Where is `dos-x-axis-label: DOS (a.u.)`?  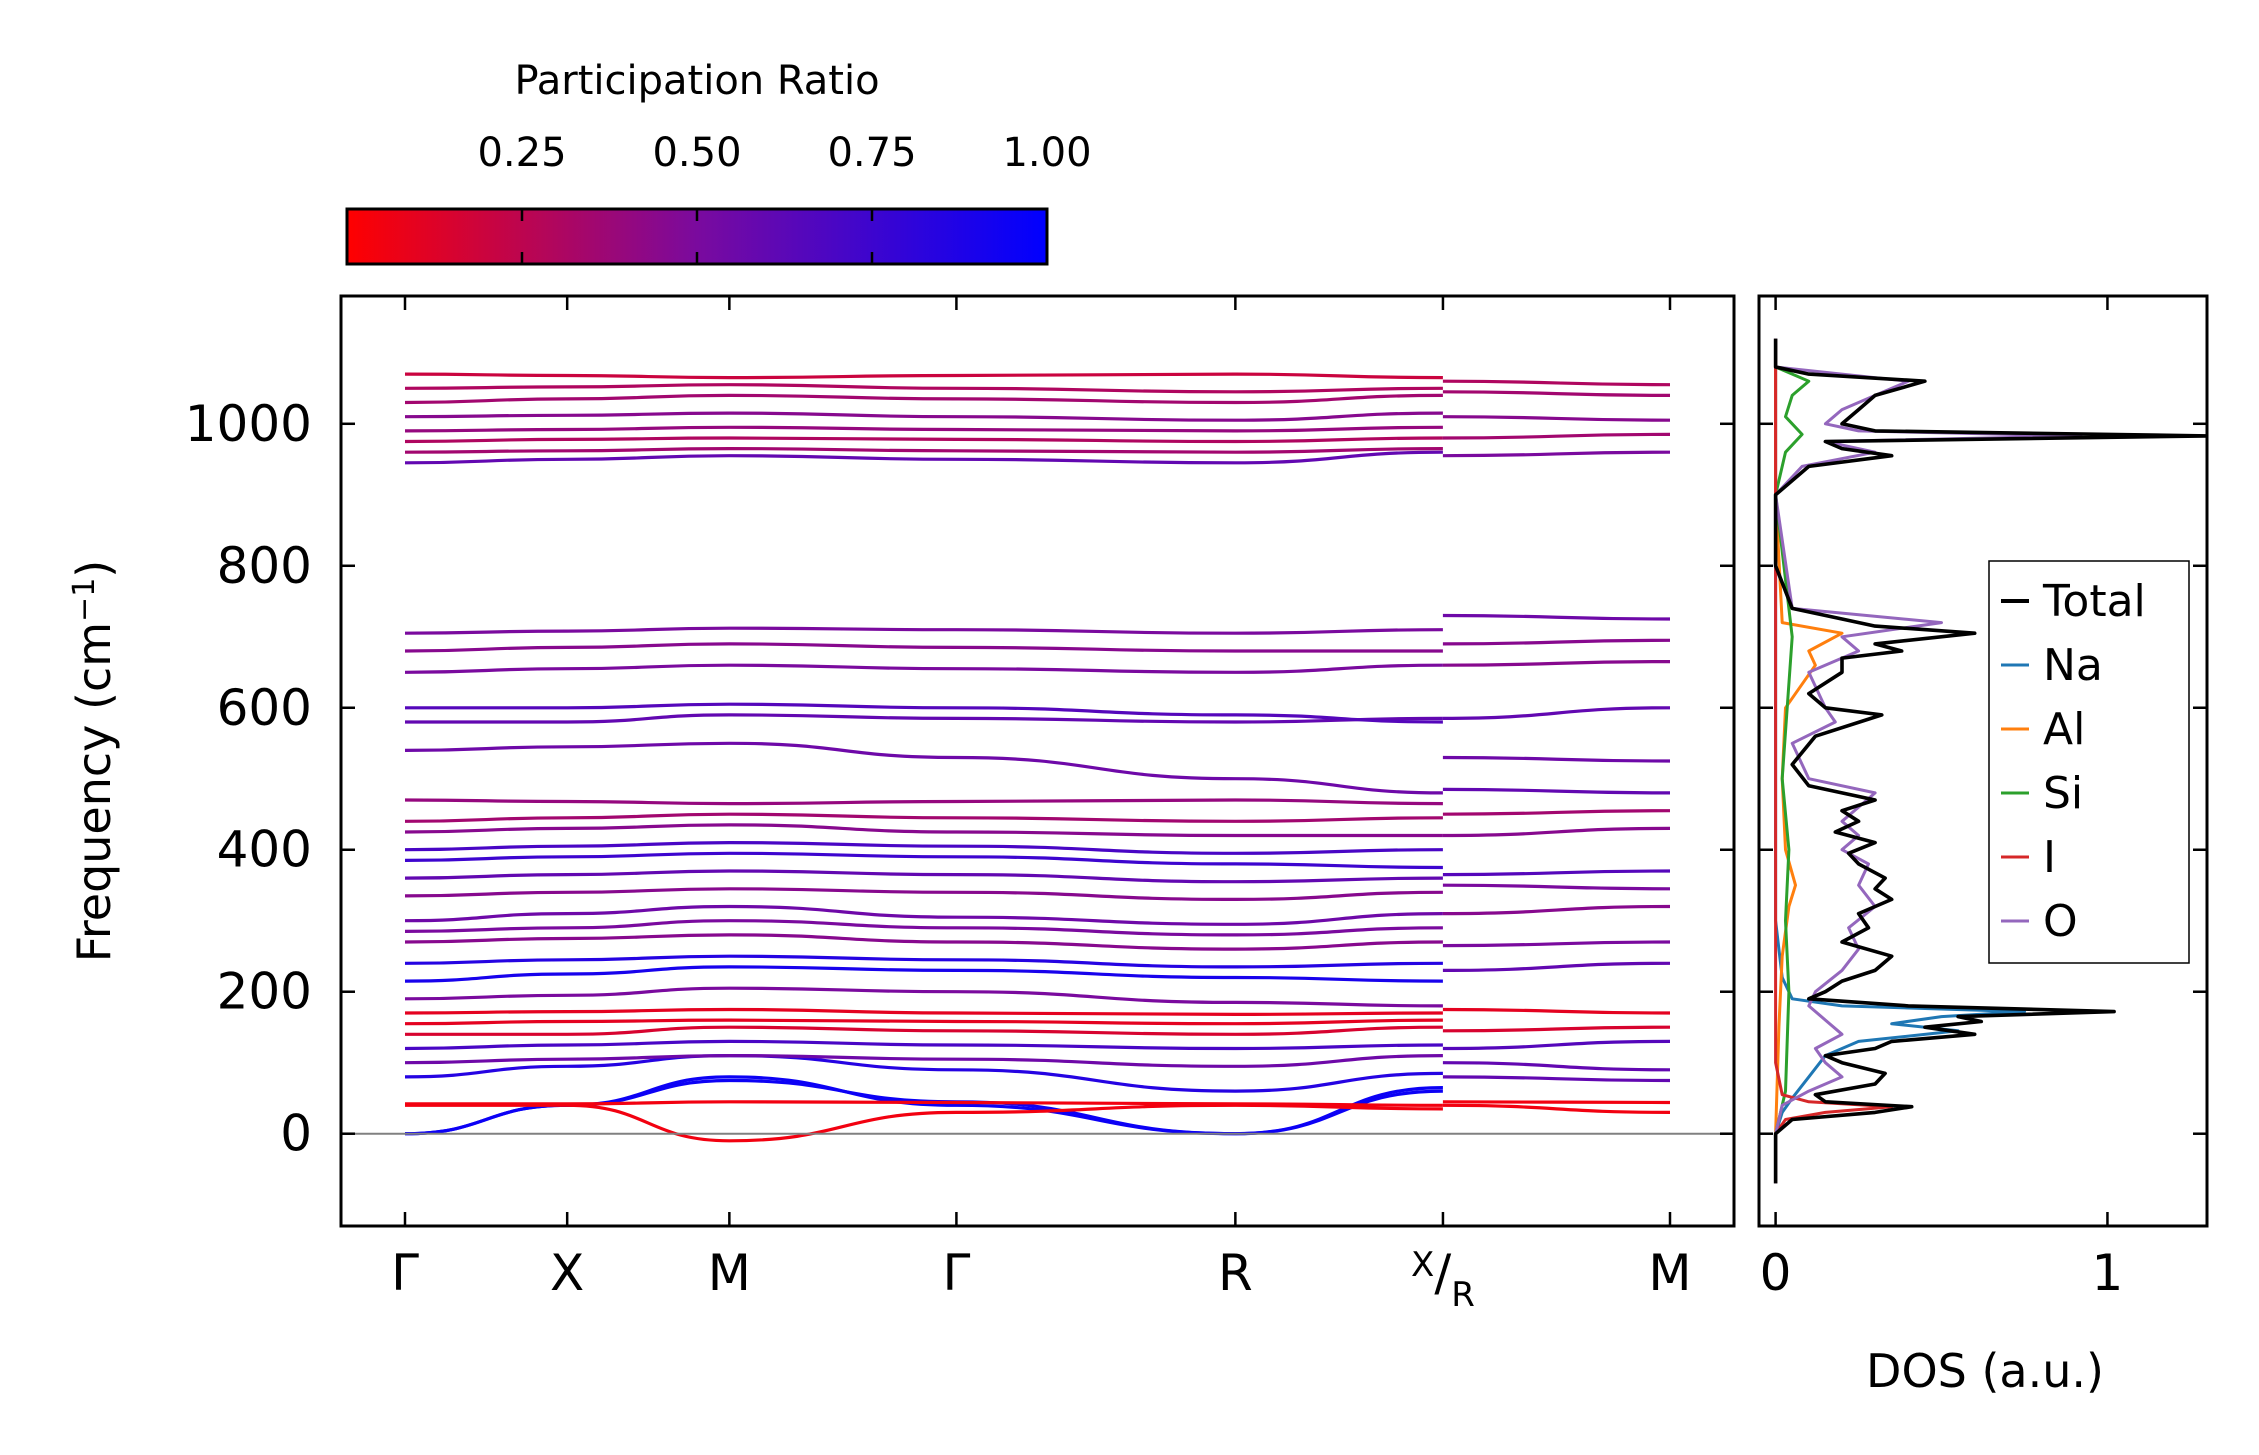
dos-x-axis-label: DOS (a.u.) is located at coordinates (1985, 1371).